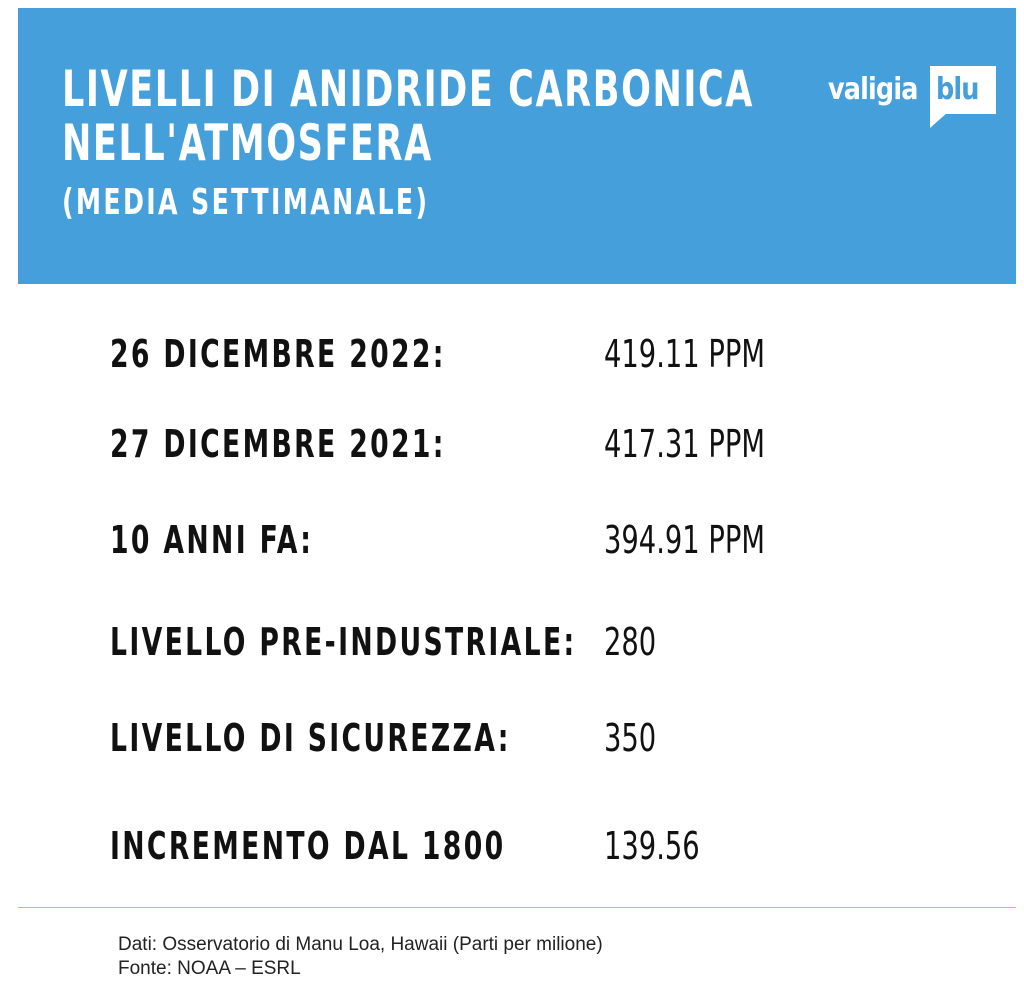 Image resolution: width=1024 pixels, height=998 pixels. Describe the element at coordinates (510, 357) in the screenshot. I see `data-row: 26 DICEMBRE 2022: 419.11 PPM` at that location.